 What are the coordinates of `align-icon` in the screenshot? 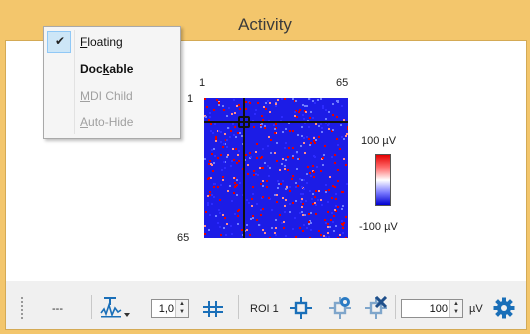 It's located at (213, 308).